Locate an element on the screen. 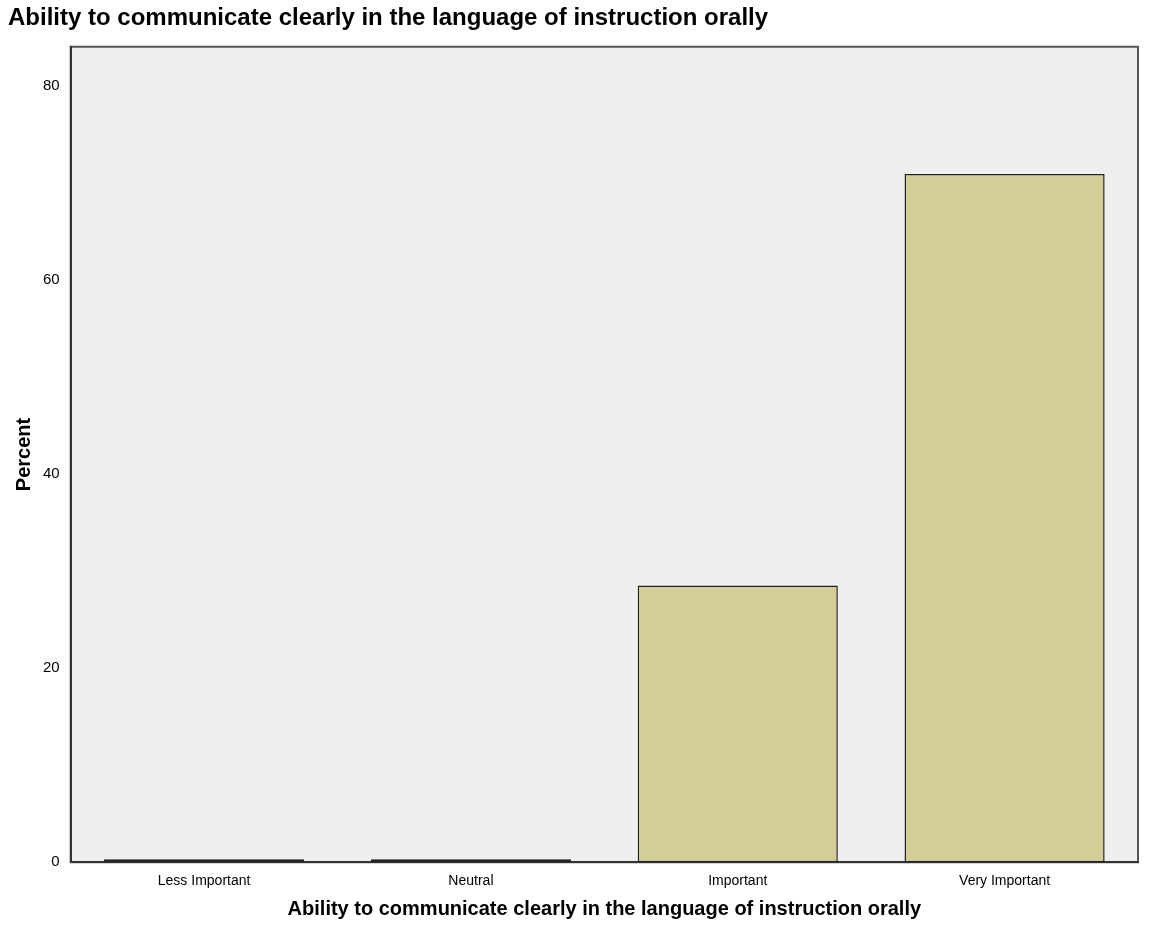 The width and height of the screenshot is (1150, 925). chart-title: Ability to communicate clearly in the language of instruction orally is located at coordinates (388, 17).